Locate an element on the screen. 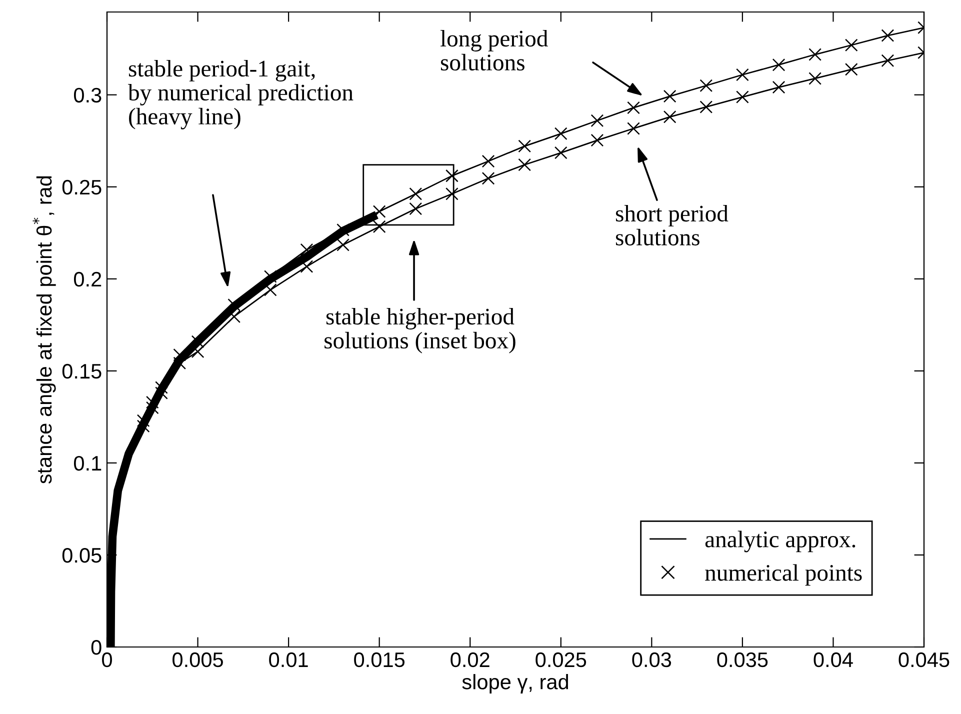  x-tick-label: 0.035 is located at coordinates (742, 660).